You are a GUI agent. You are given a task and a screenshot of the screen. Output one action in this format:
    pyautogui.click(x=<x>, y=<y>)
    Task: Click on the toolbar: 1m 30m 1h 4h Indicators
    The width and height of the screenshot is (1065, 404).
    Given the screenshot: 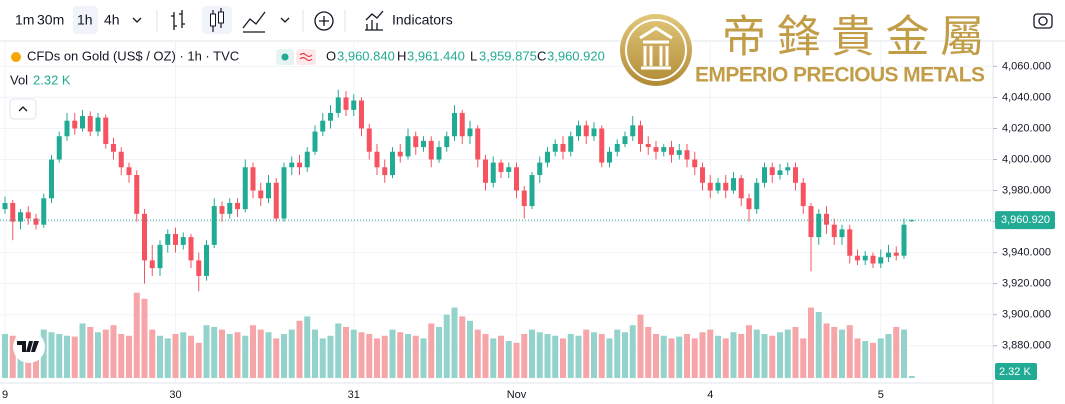 What is the action you would take?
    pyautogui.click(x=534, y=20)
    